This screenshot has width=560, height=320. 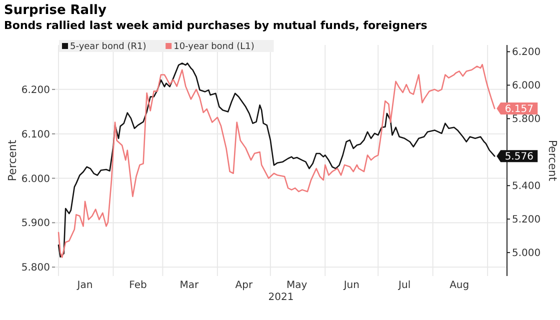 I want to click on x-tick-label: Apr, so click(x=244, y=285).